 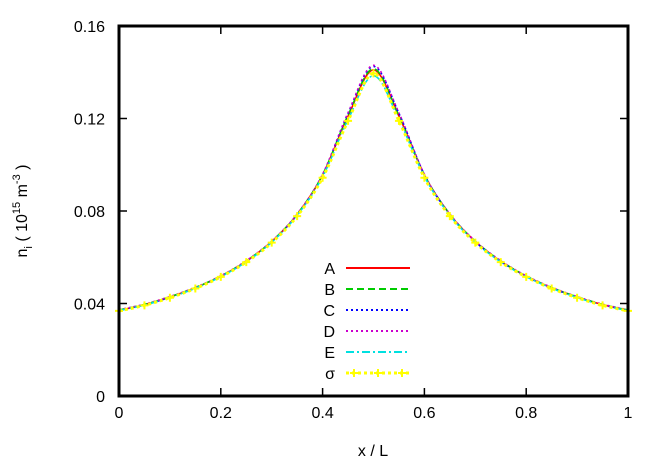 I want to click on x-axis-label: x / L, so click(x=373, y=451).